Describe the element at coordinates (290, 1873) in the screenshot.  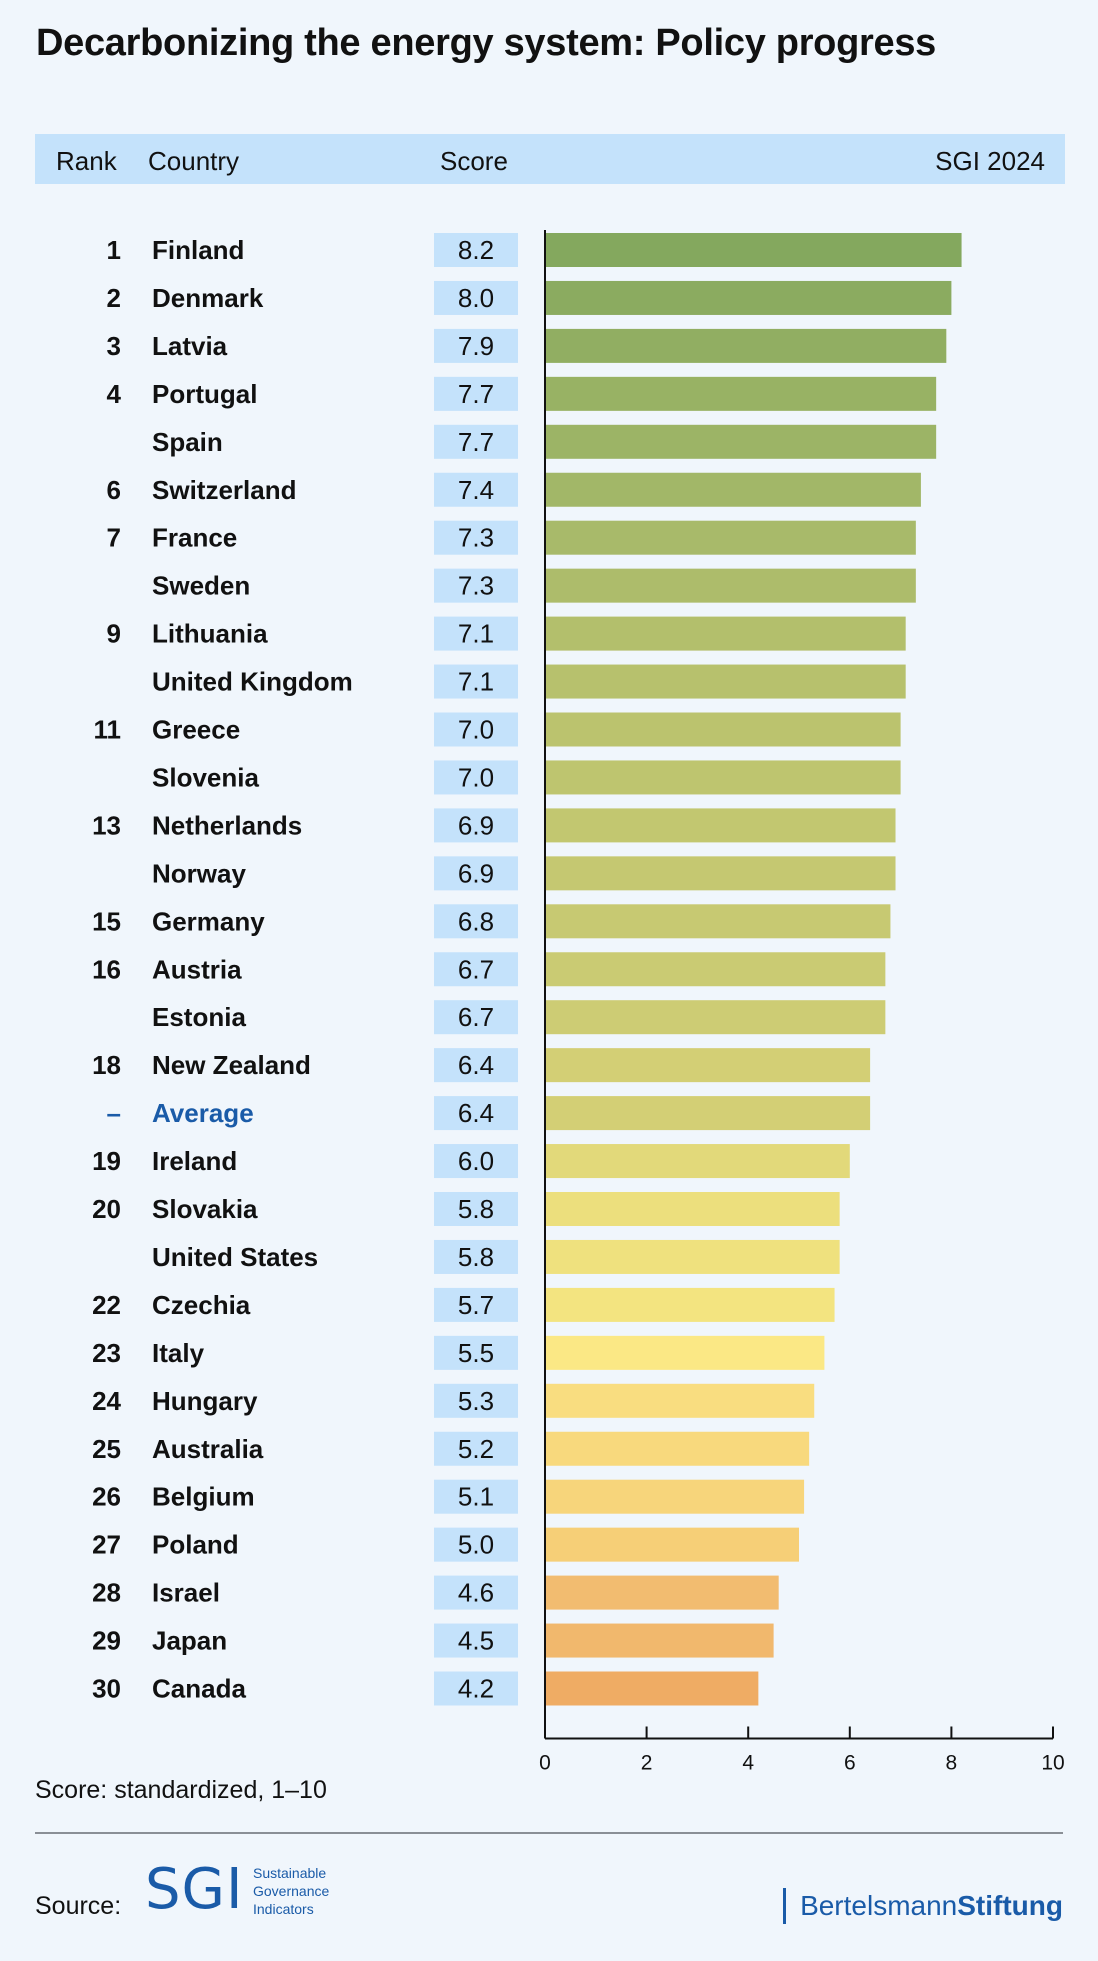
I see `sgi-logo-line-1: Sustainable` at that location.